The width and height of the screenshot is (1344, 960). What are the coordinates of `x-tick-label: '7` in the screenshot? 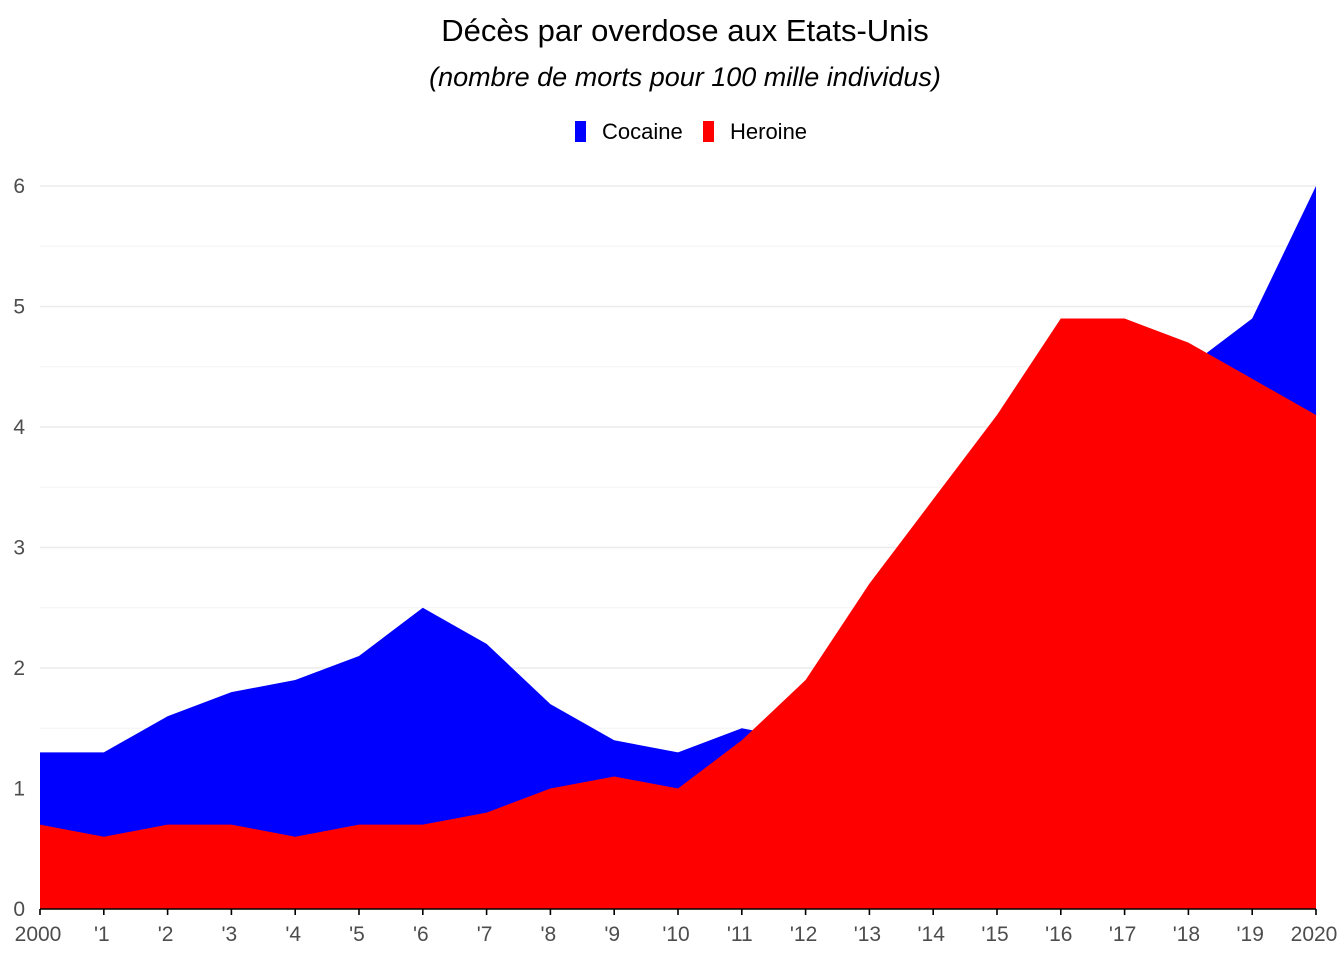 It's located at (485, 934).